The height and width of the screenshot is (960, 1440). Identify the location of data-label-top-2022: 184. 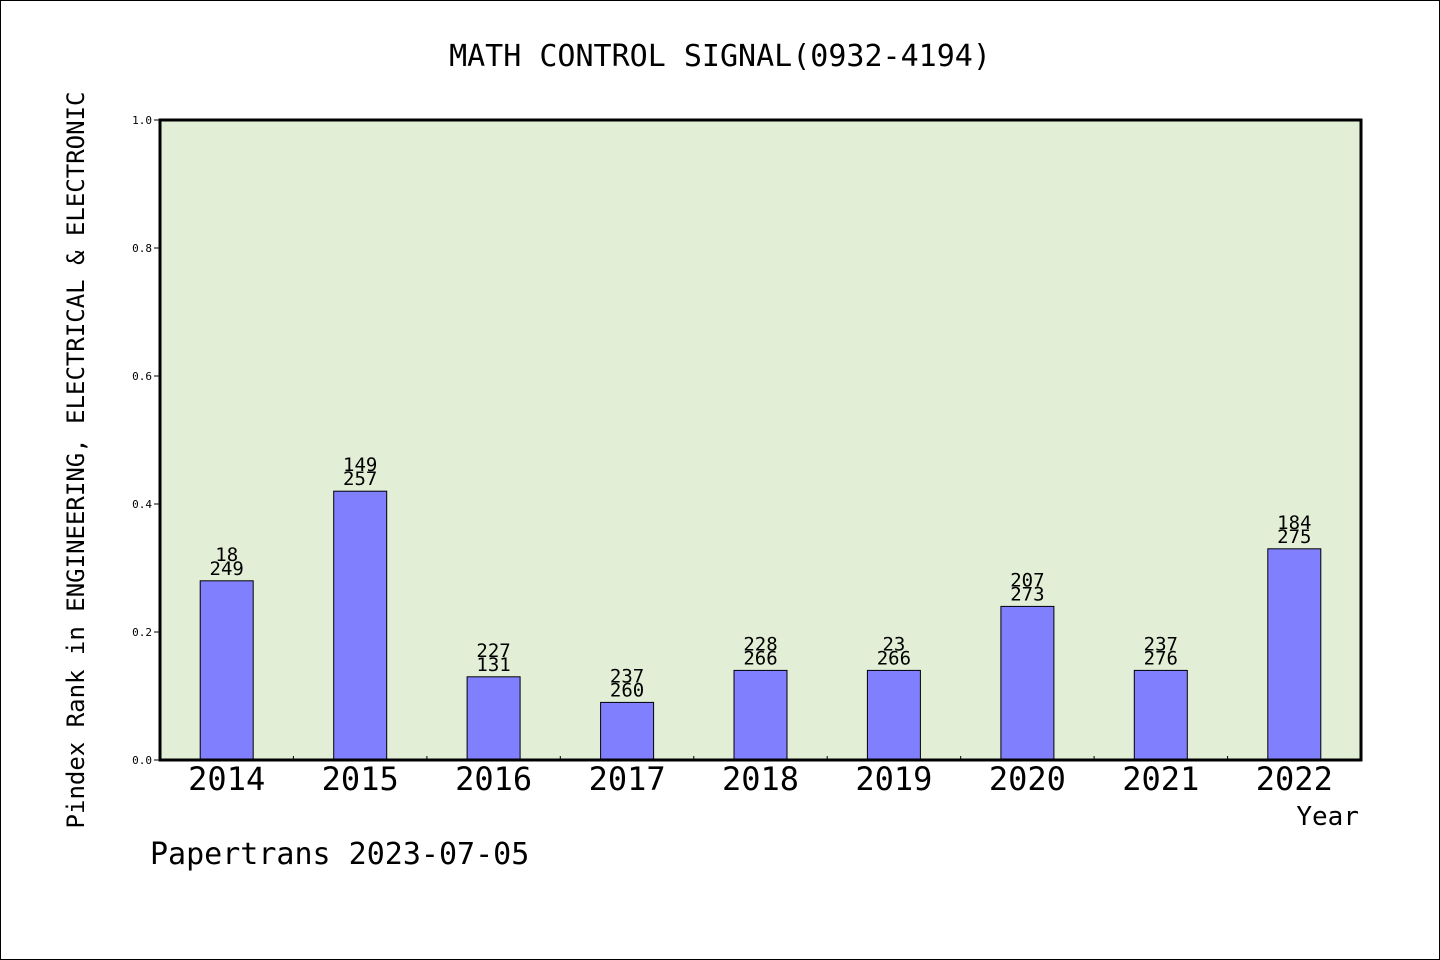
(1294, 523).